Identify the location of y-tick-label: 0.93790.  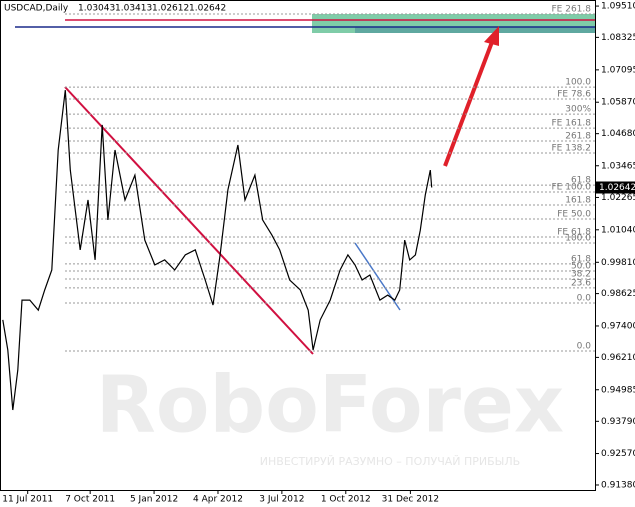
(618, 422).